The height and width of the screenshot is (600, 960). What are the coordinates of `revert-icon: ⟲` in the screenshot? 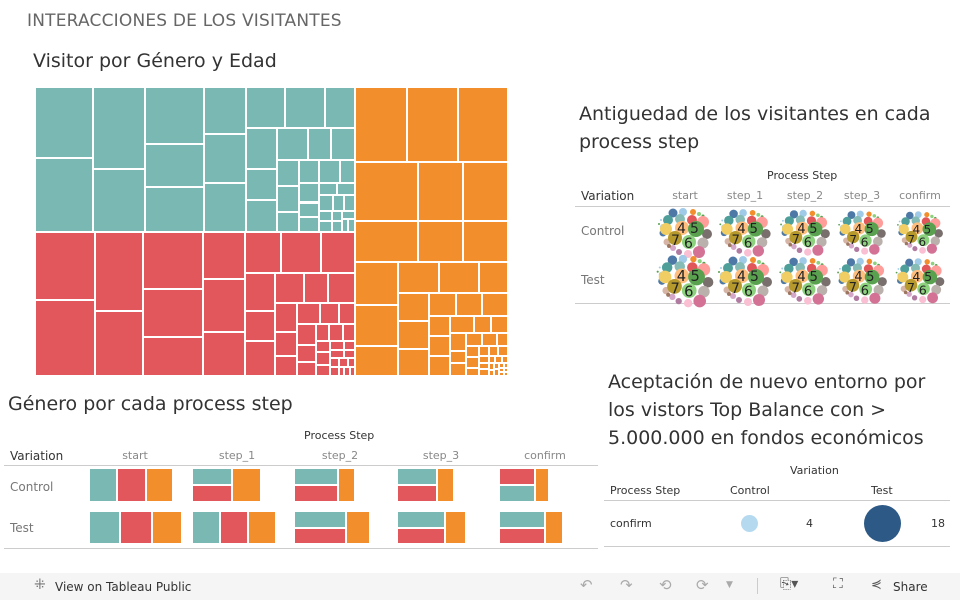 It's located at (665, 585).